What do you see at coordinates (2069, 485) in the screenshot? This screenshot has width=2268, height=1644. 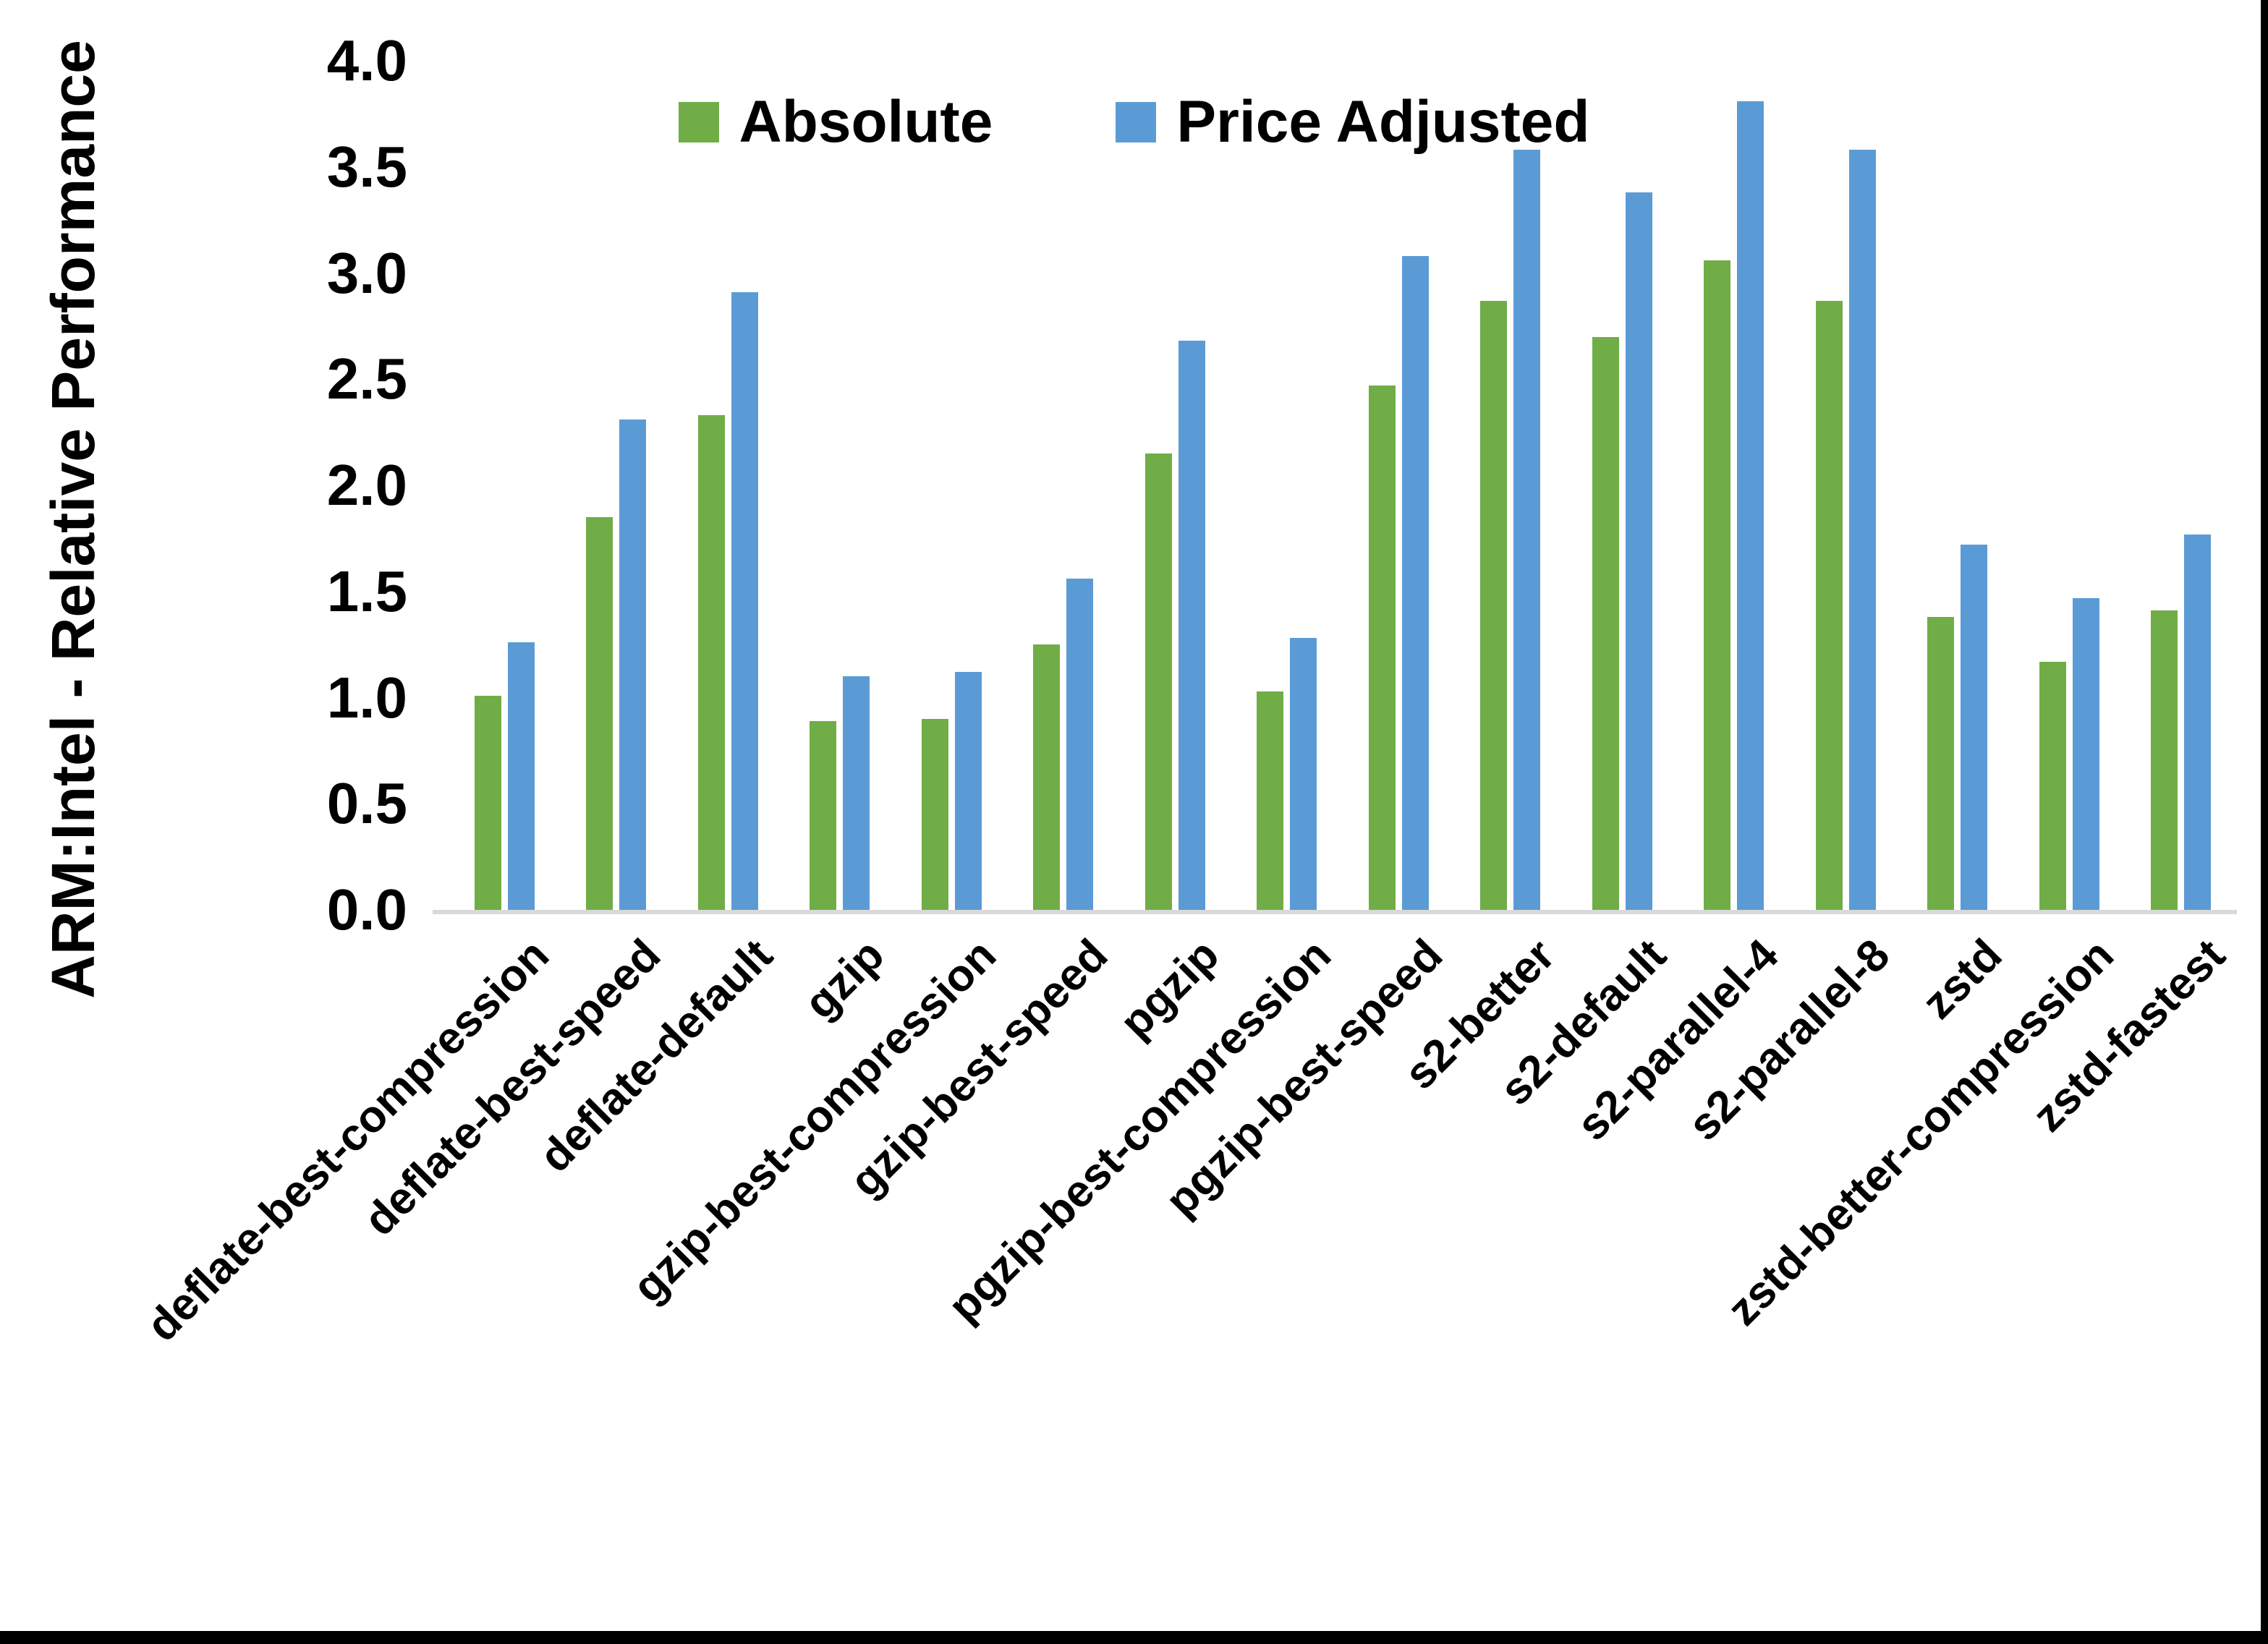 I see `bar-group-zstd-better-compression` at bounding box center [2069, 485].